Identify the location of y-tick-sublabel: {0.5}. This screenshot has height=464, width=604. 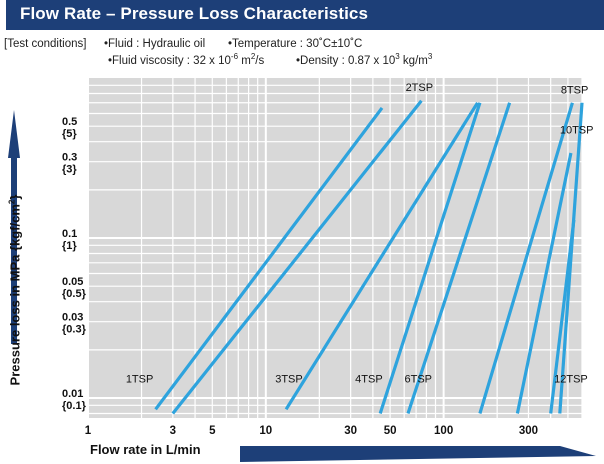
(74, 294).